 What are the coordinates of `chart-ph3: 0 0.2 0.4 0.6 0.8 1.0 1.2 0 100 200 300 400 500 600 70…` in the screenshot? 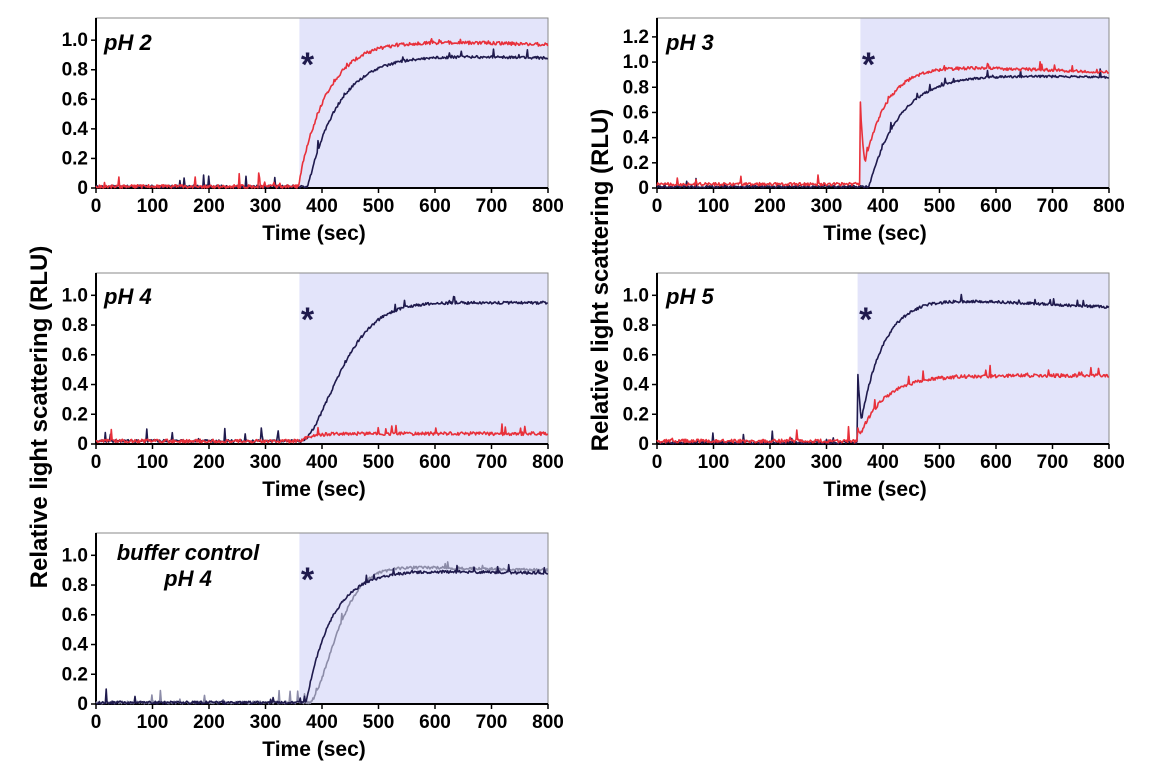 It's located at (874, 131).